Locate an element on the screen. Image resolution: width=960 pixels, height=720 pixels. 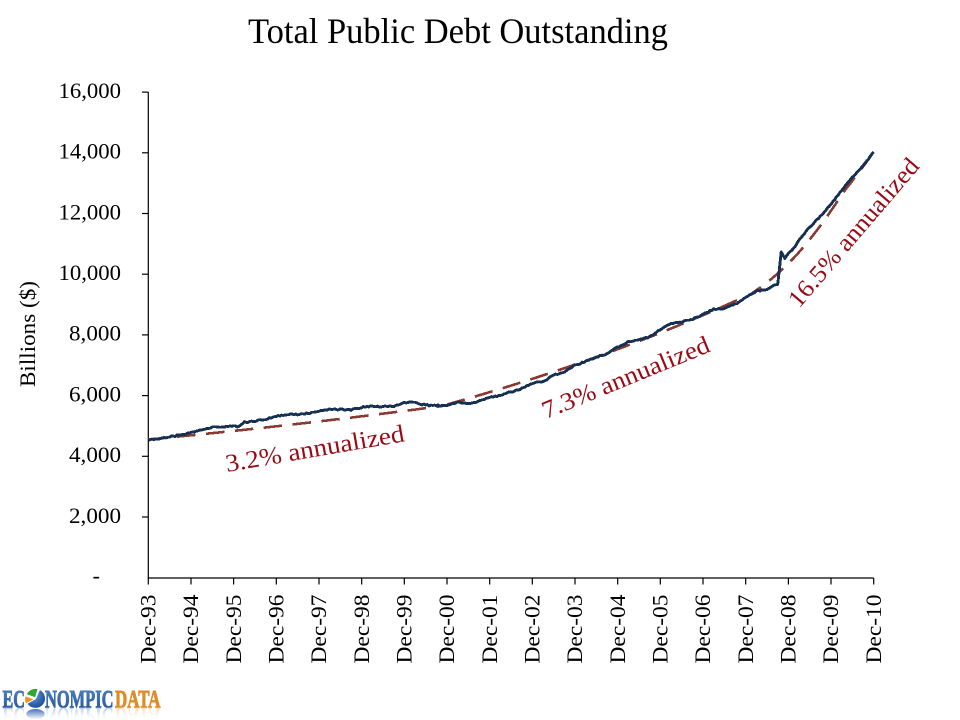
svg-text: 2,000 is located at coordinates (95, 515).